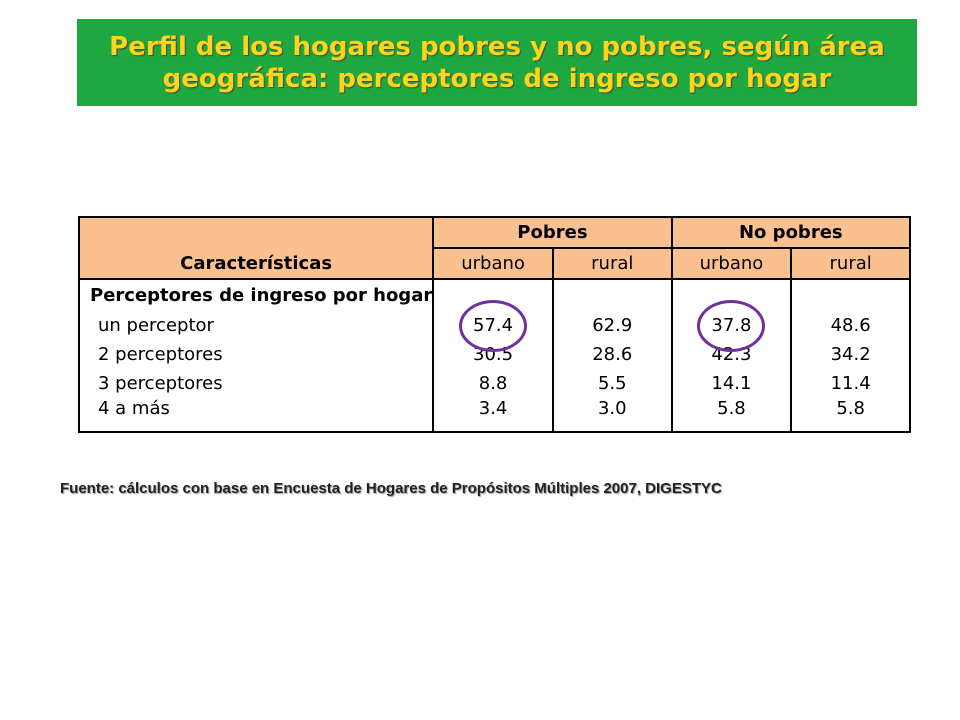 The width and height of the screenshot is (960, 720). Describe the element at coordinates (612, 354) in the screenshot. I see `value-cell: 28.6` at that location.